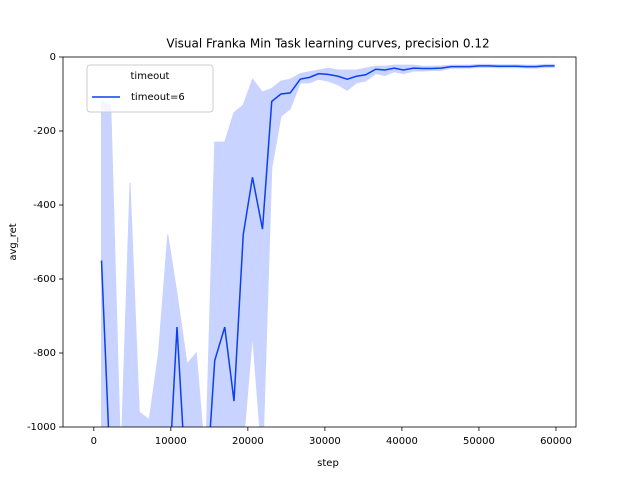 The width and height of the screenshot is (640, 480). What do you see at coordinates (248, 441) in the screenshot?
I see `x-tick-label: 20000` at bounding box center [248, 441].